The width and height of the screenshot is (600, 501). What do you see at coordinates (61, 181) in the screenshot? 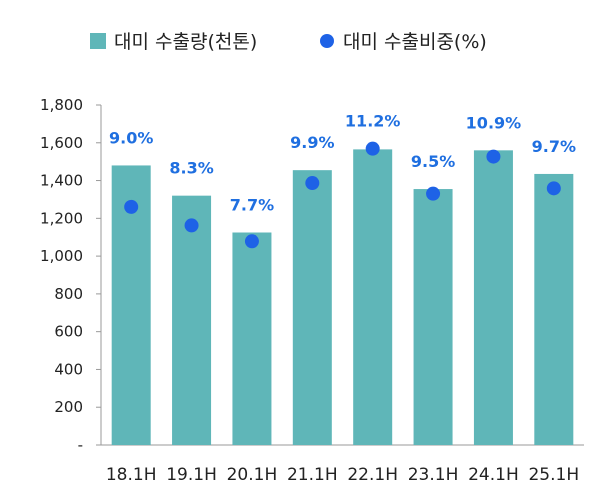
I see `y-tick-label: 1,400` at bounding box center [61, 181].